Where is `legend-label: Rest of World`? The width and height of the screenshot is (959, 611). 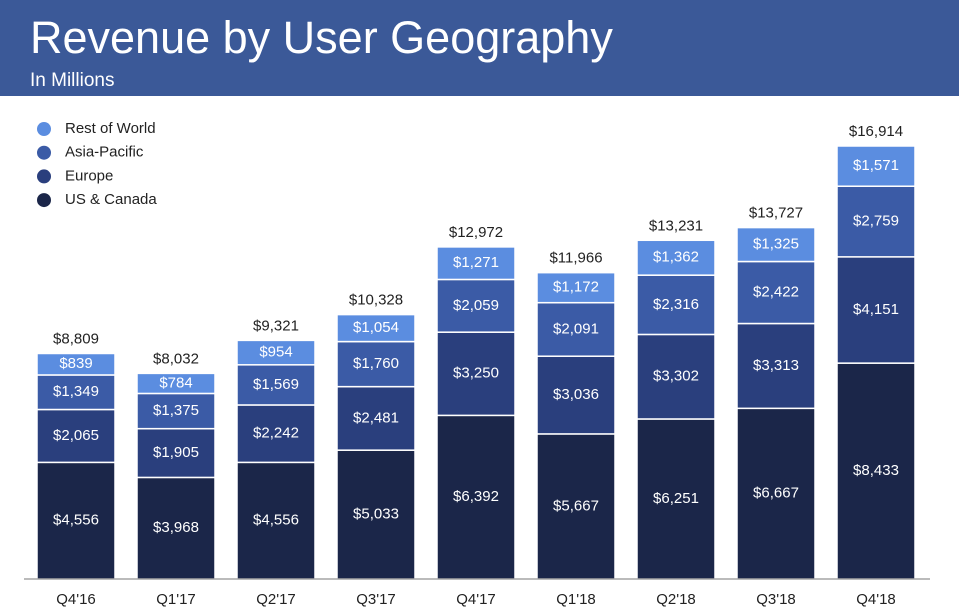 legend-label: Rest of World is located at coordinates (110, 128).